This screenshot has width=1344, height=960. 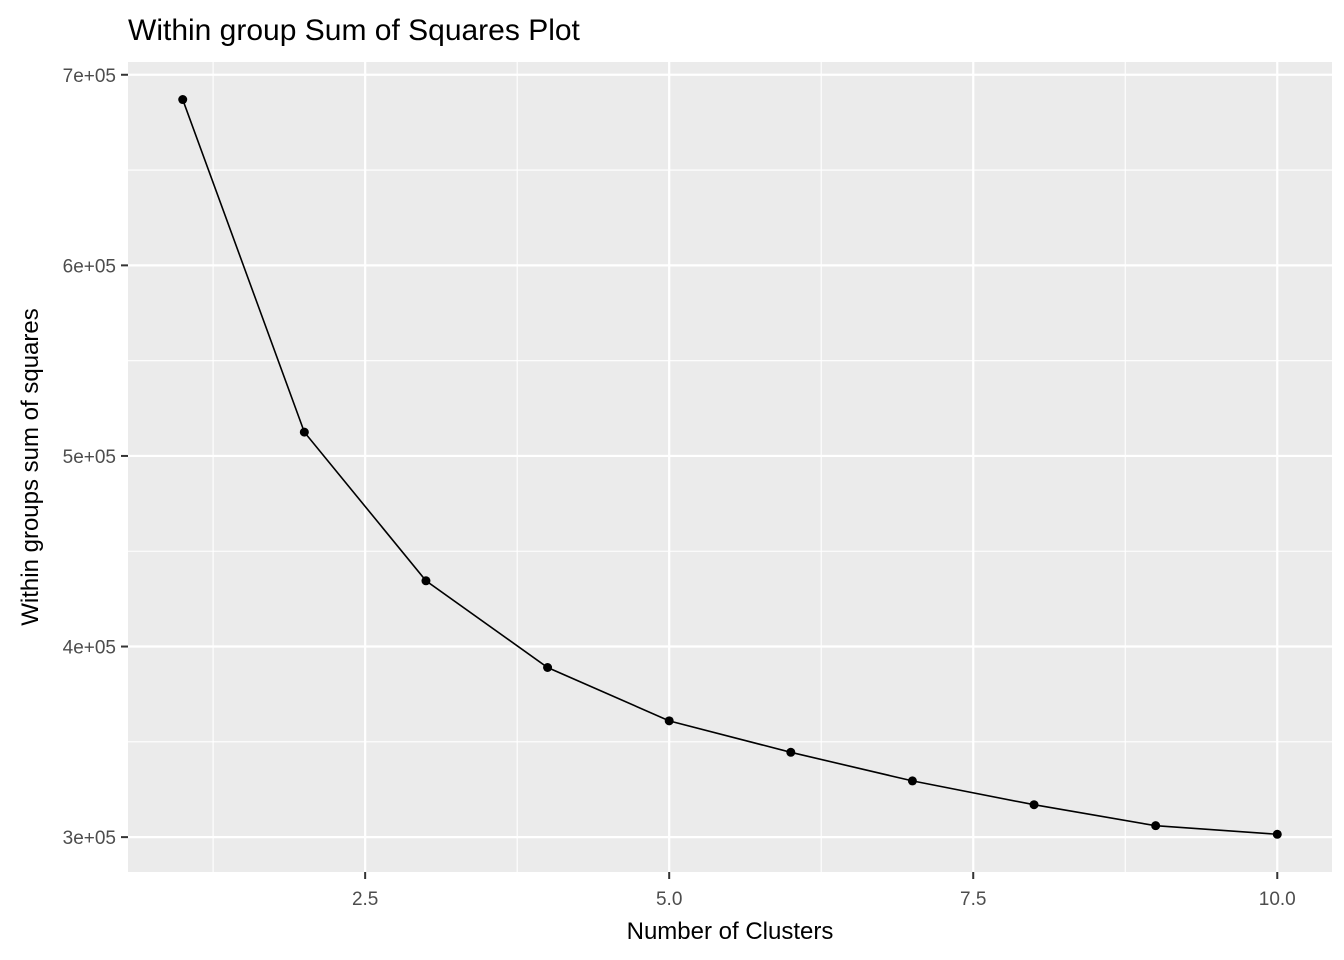 What do you see at coordinates (89, 266) in the screenshot?
I see `y-tick-label: 6e+05` at bounding box center [89, 266].